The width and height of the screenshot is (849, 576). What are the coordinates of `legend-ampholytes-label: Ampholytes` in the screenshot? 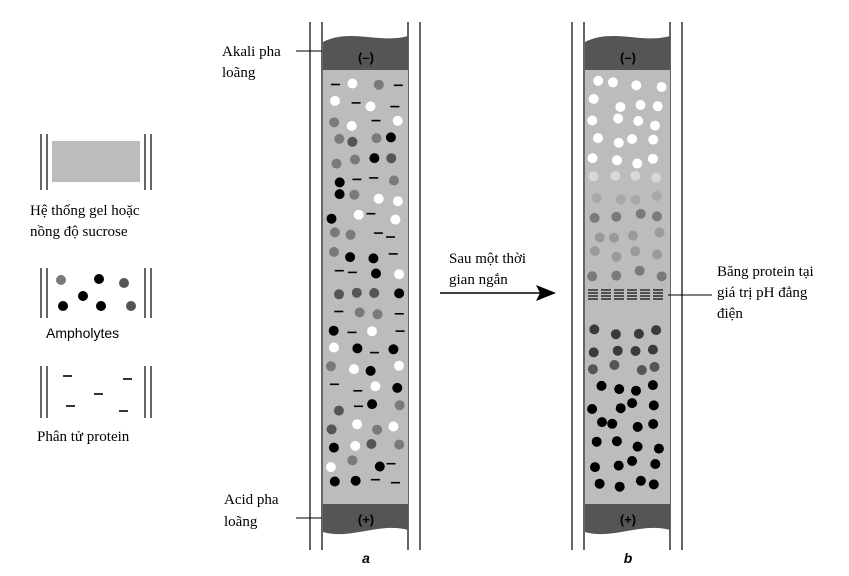 It's located at (82, 333).